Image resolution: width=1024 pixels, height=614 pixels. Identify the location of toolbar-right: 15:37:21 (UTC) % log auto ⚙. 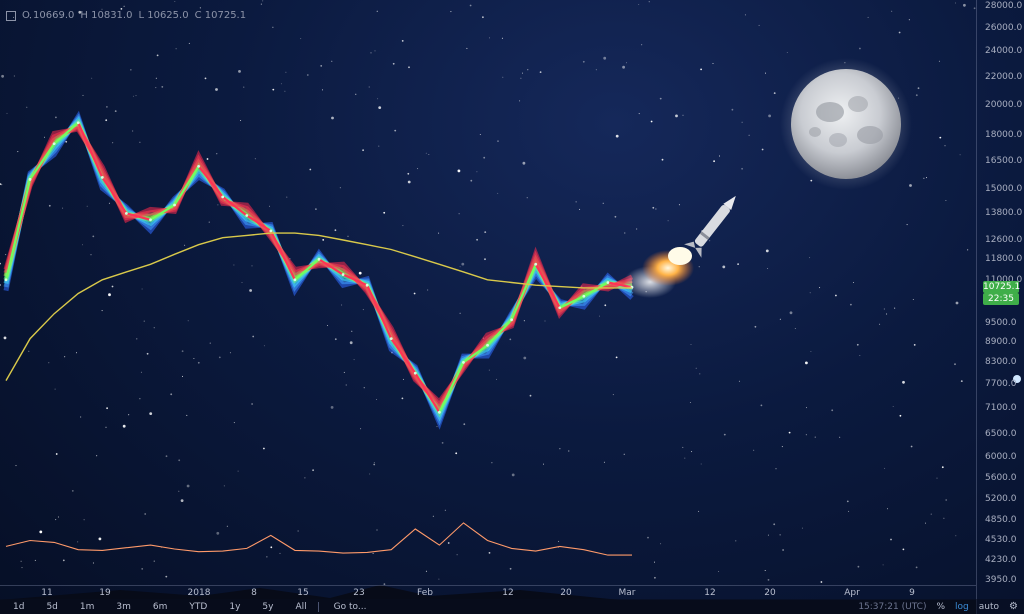
(938, 606).